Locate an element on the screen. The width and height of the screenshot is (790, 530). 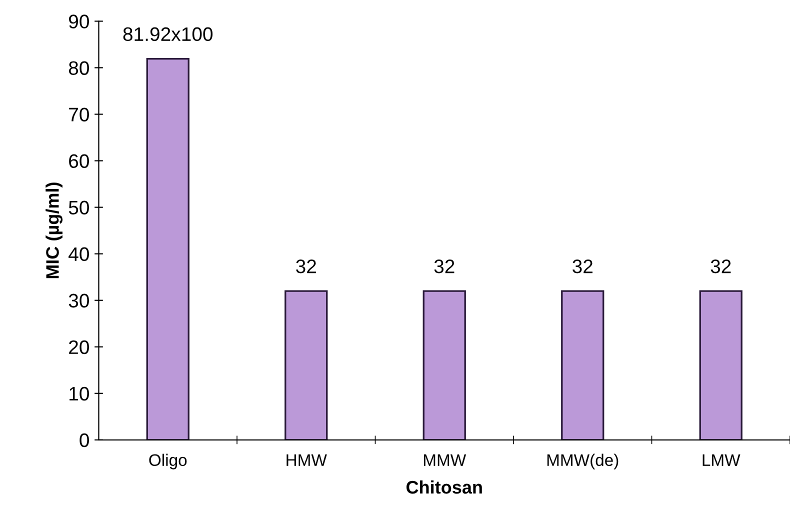
x-tick-label: MMW(de) is located at coordinates (582, 462).